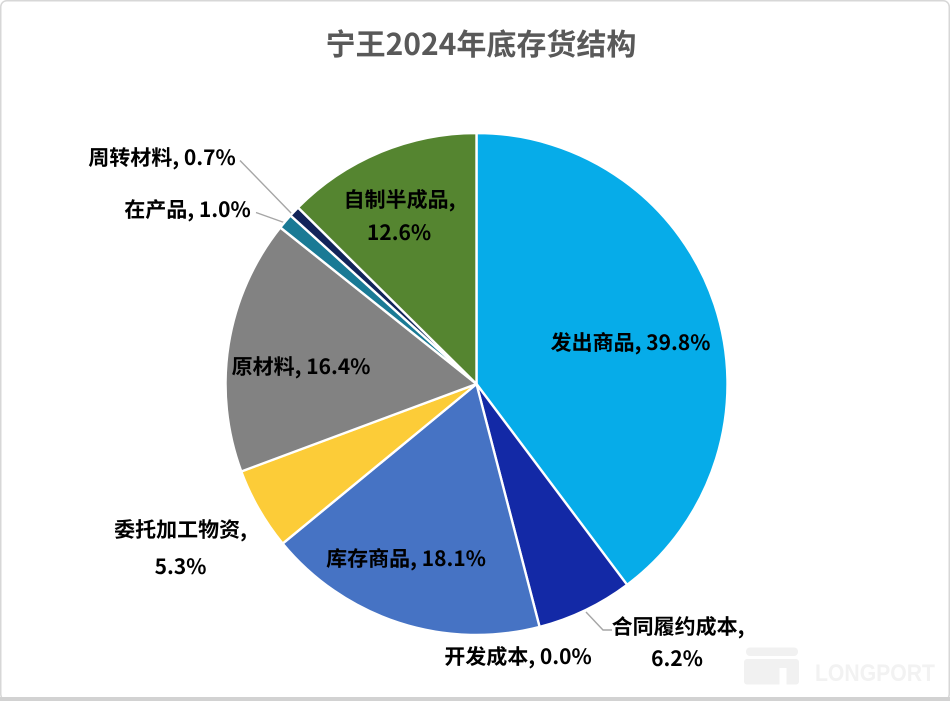 This screenshot has height=706, width=950. What do you see at coordinates (875, 673) in the screenshot?
I see `svg-text: LONGPORT` at bounding box center [875, 673].